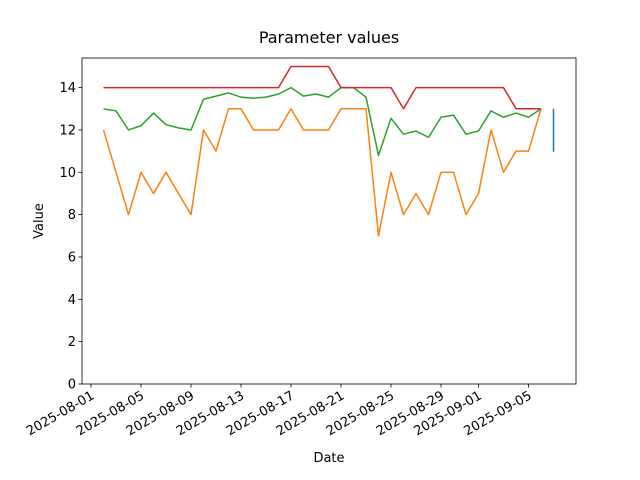 The image size is (640, 480). What do you see at coordinates (67, 173) in the screenshot?
I see `y-tick-label: 10` at bounding box center [67, 173].